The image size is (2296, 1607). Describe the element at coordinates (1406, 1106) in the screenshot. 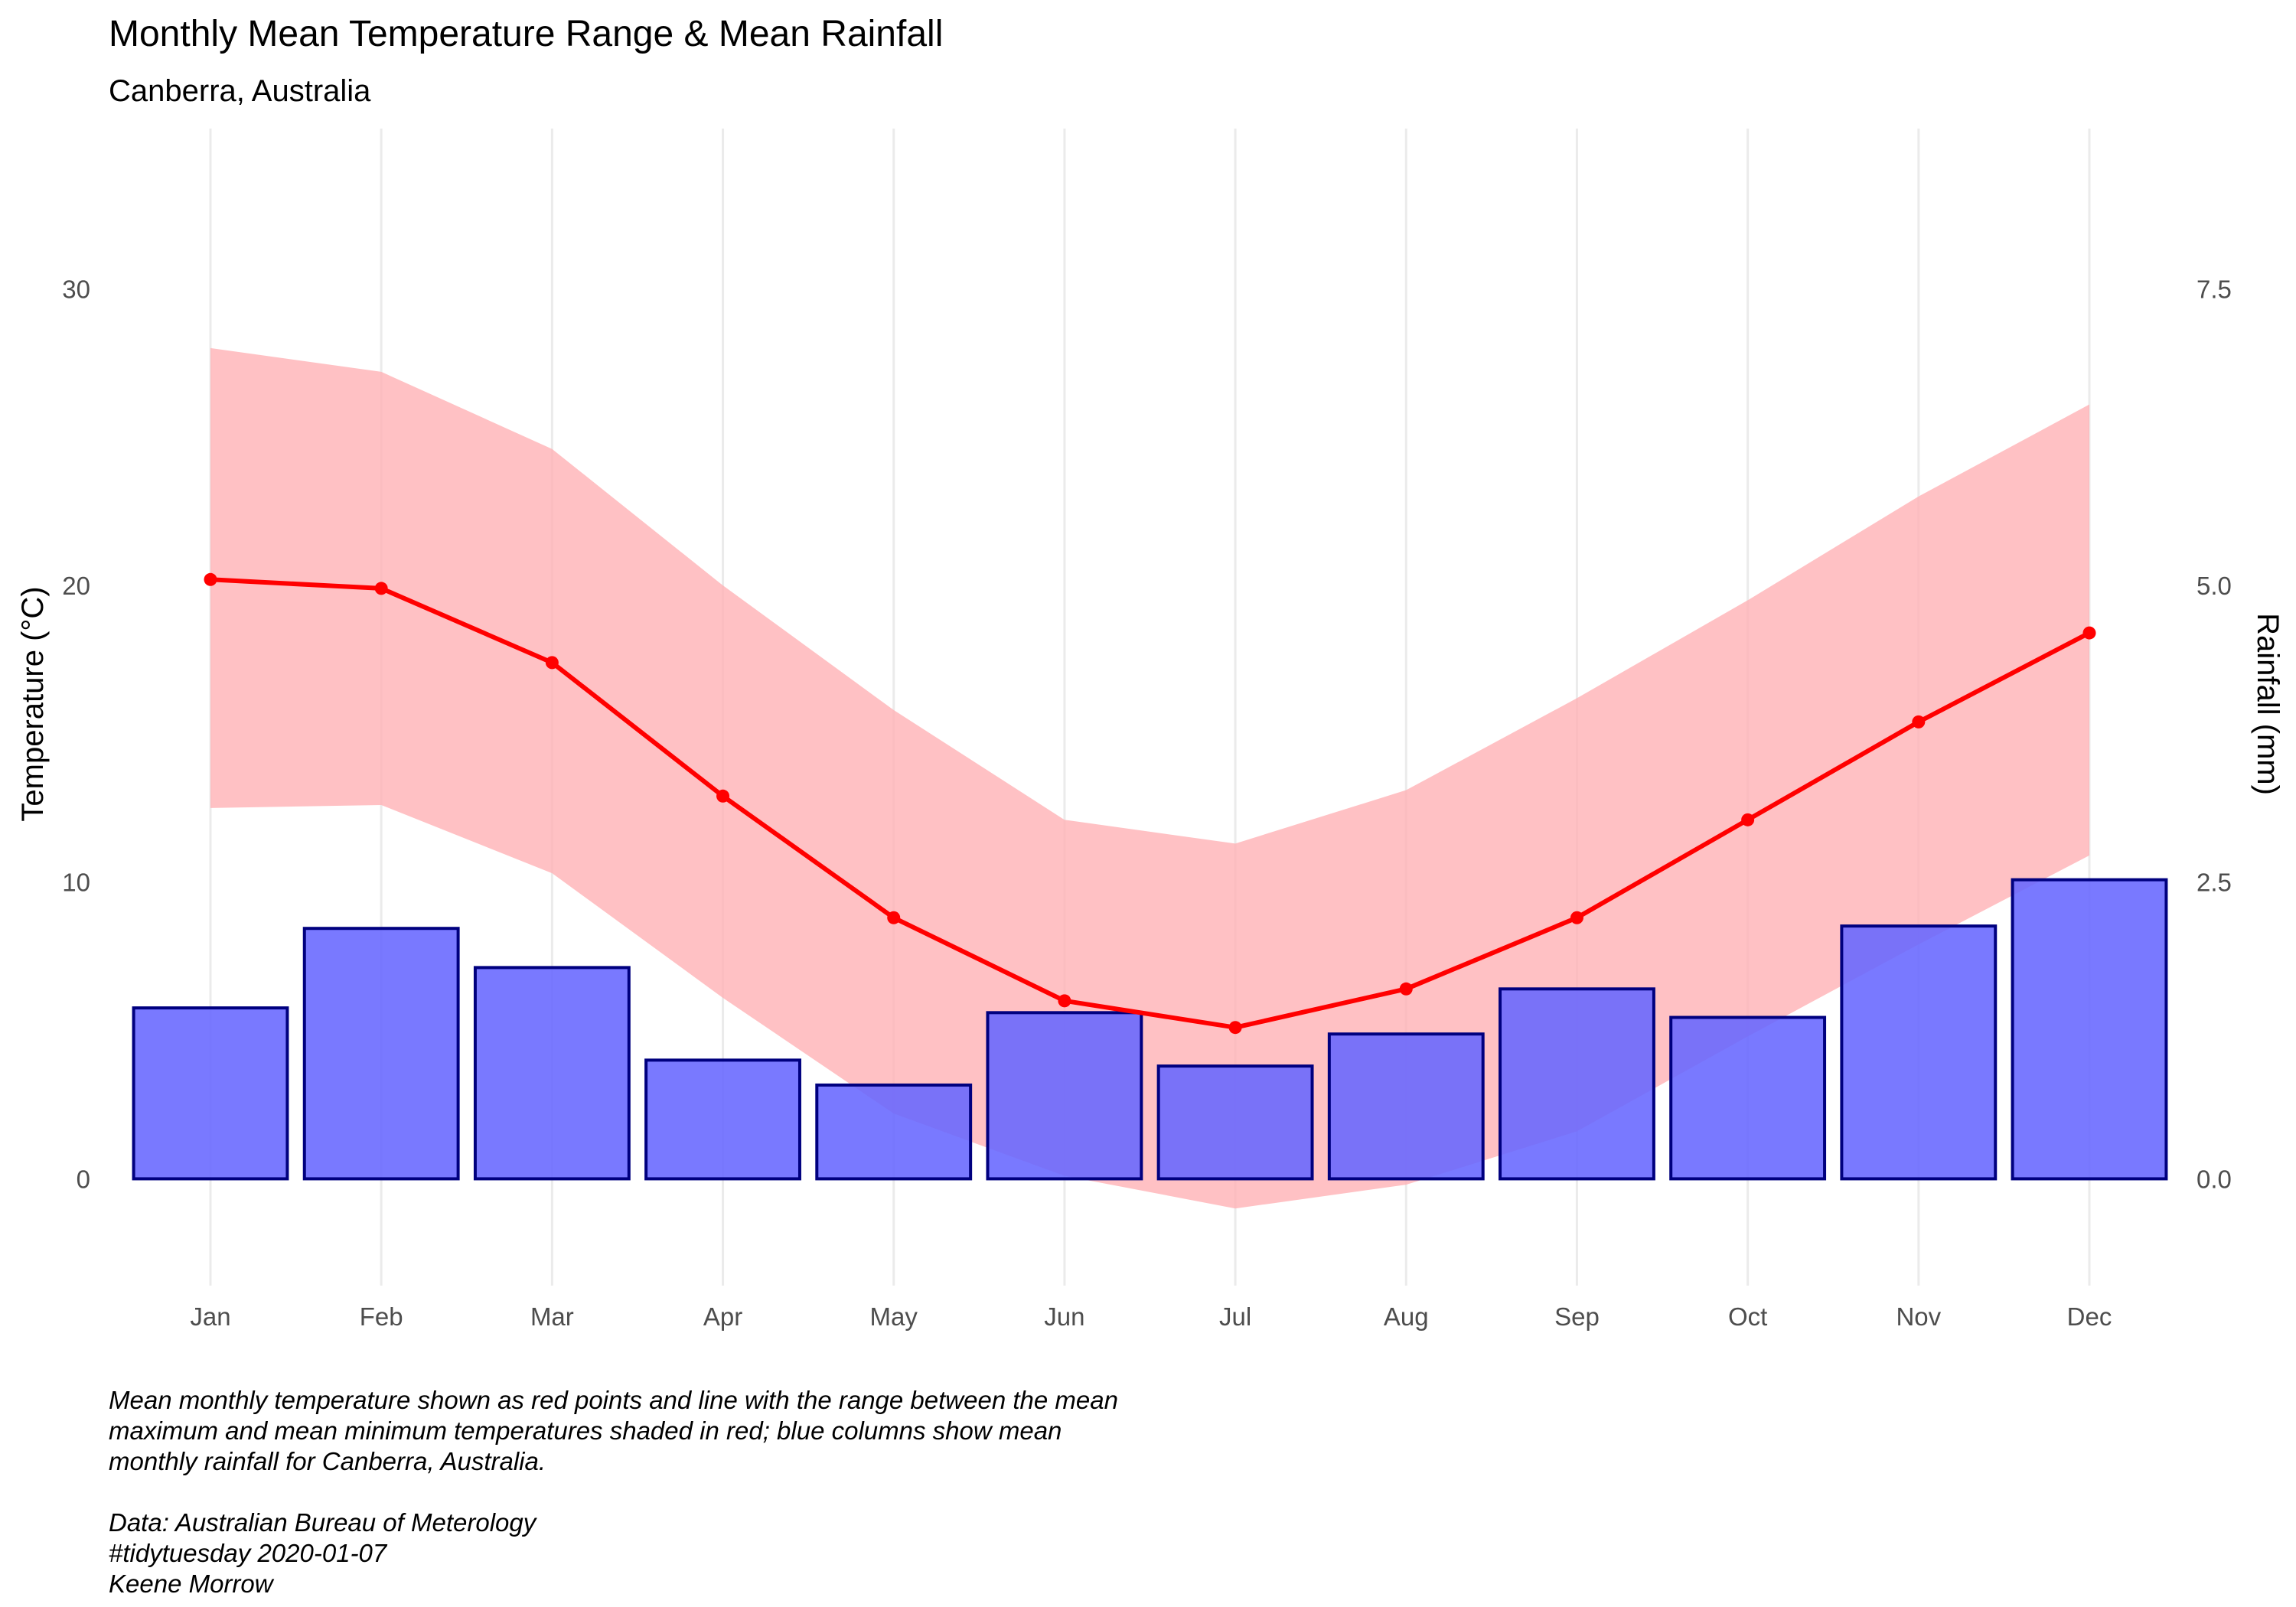

I see `rainfall-bar-aug` at that location.